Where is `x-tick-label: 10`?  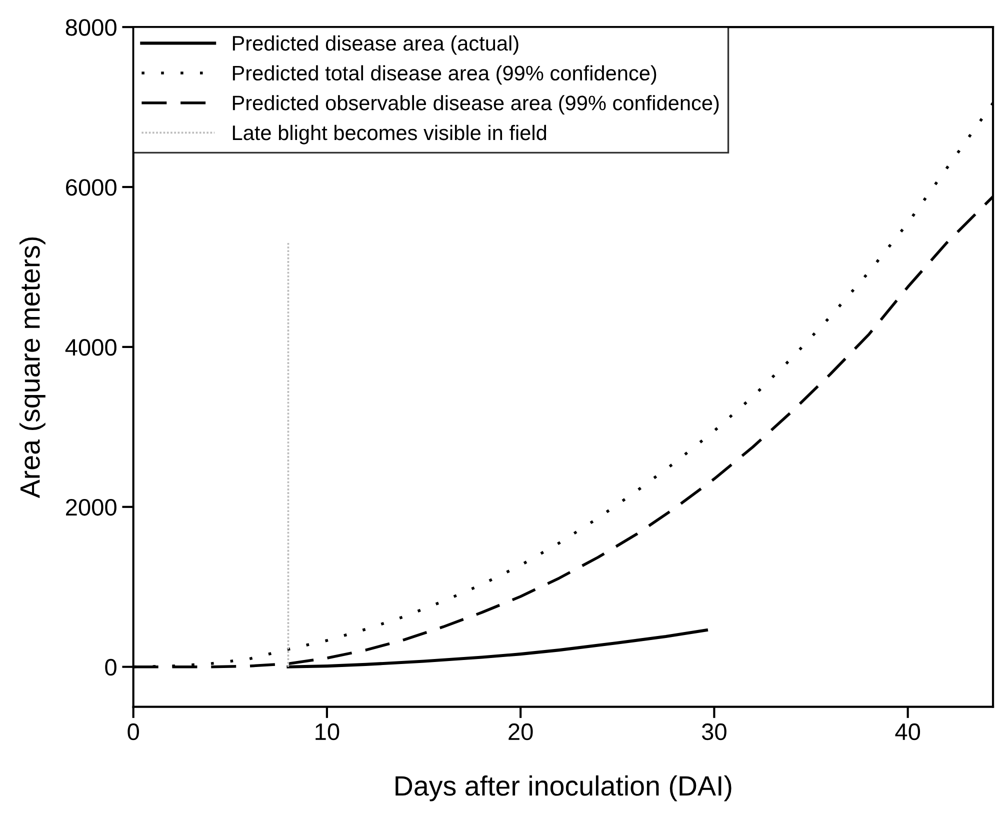
x-tick-label: 10 is located at coordinates (328, 731).